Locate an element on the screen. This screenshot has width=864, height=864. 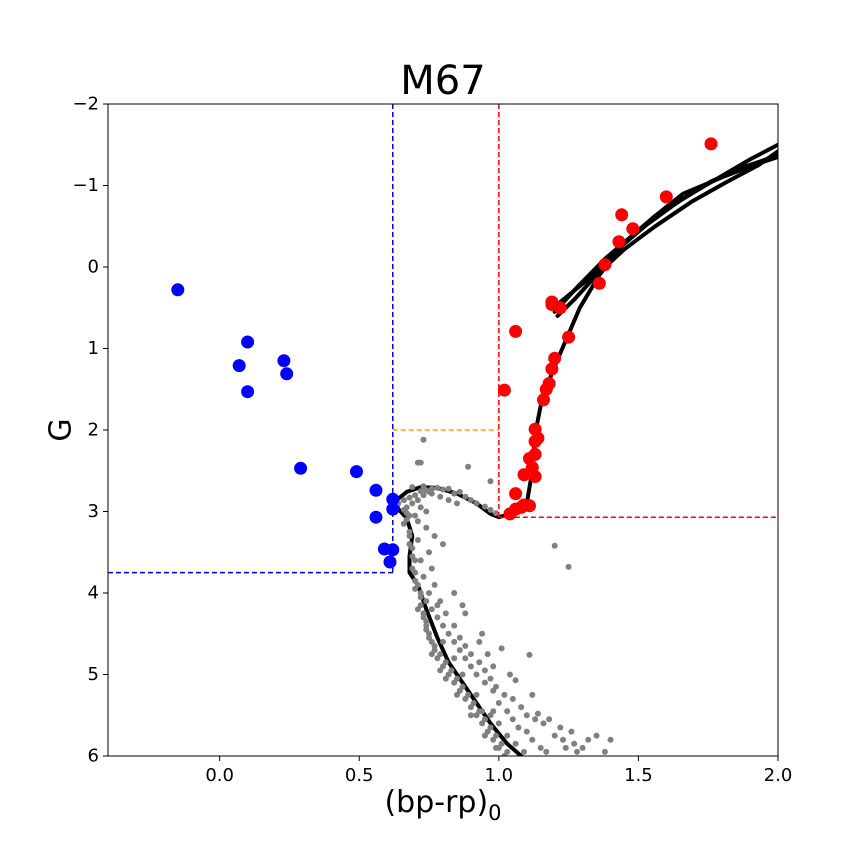
blue-stragglers-group is located at coordinates (285, 426).